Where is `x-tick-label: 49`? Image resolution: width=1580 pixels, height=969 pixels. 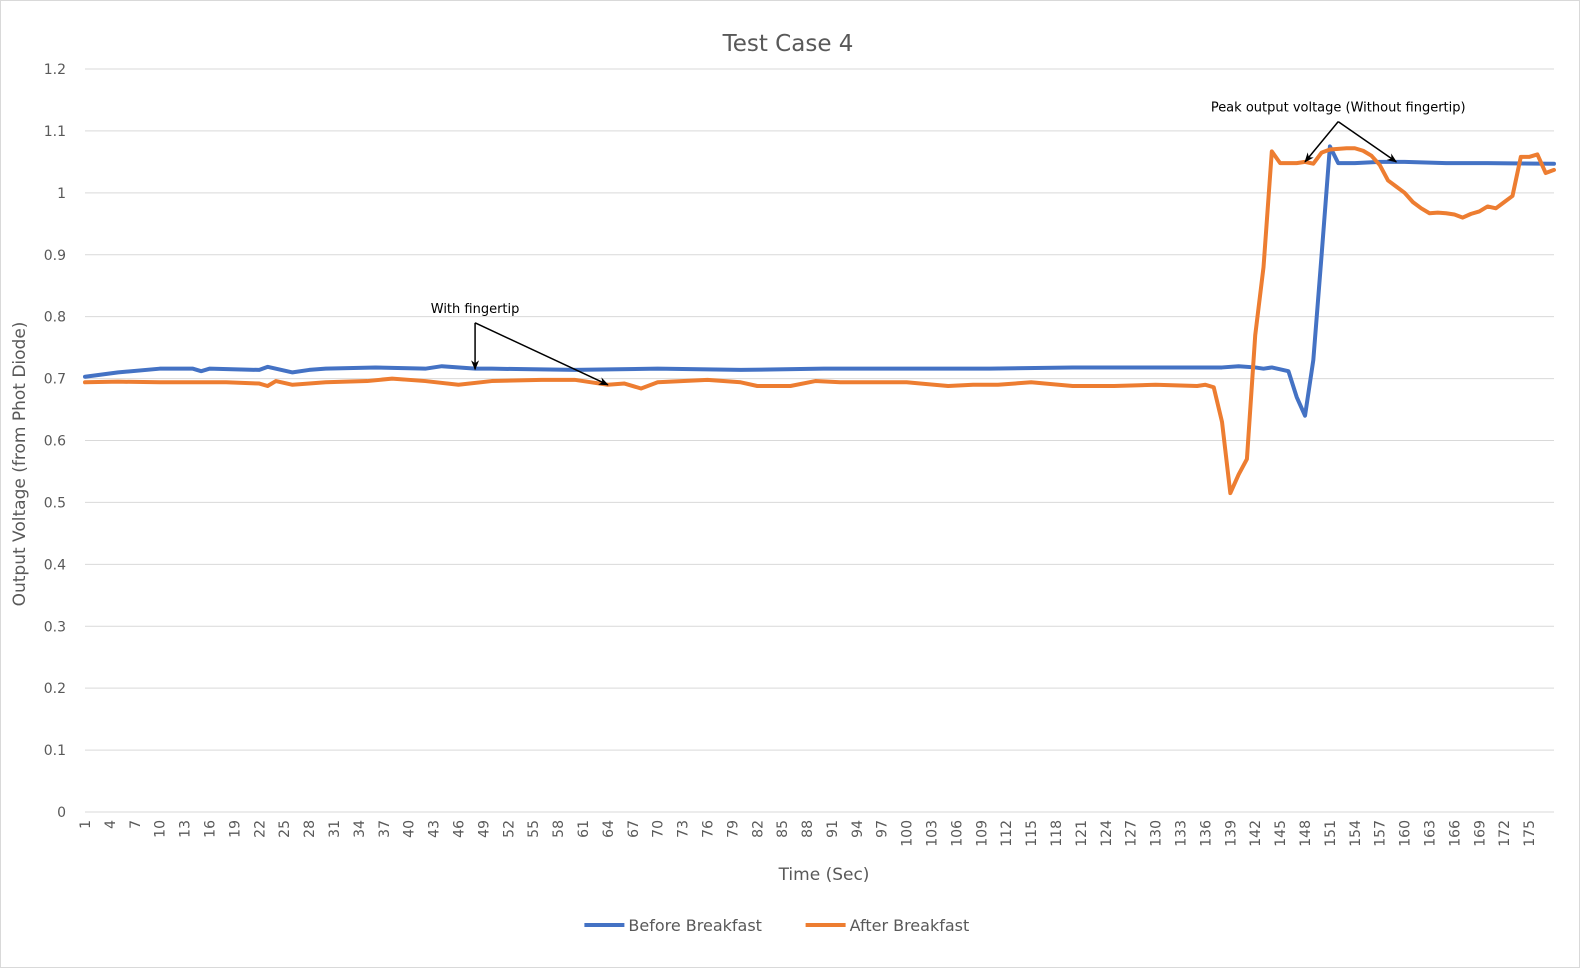 x-tick-label: 49 is located at coordinates (484, 829).